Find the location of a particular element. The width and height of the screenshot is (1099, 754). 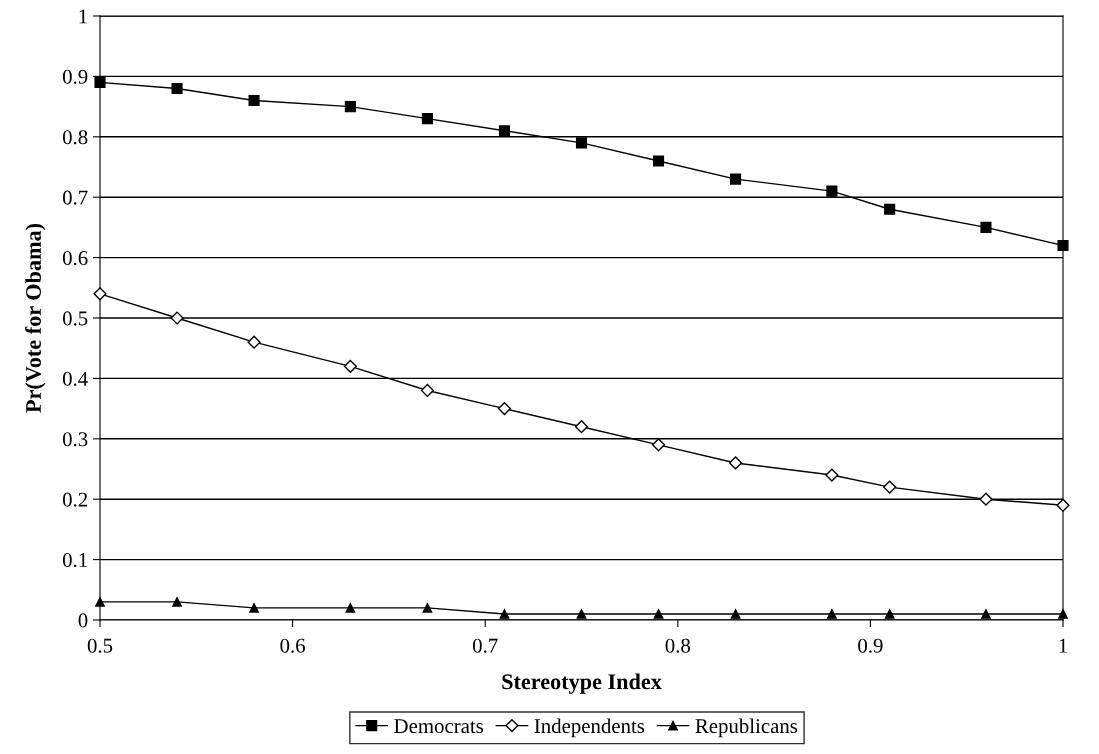

x-tick-label: 0.9 is located at coordinates (870, 645).